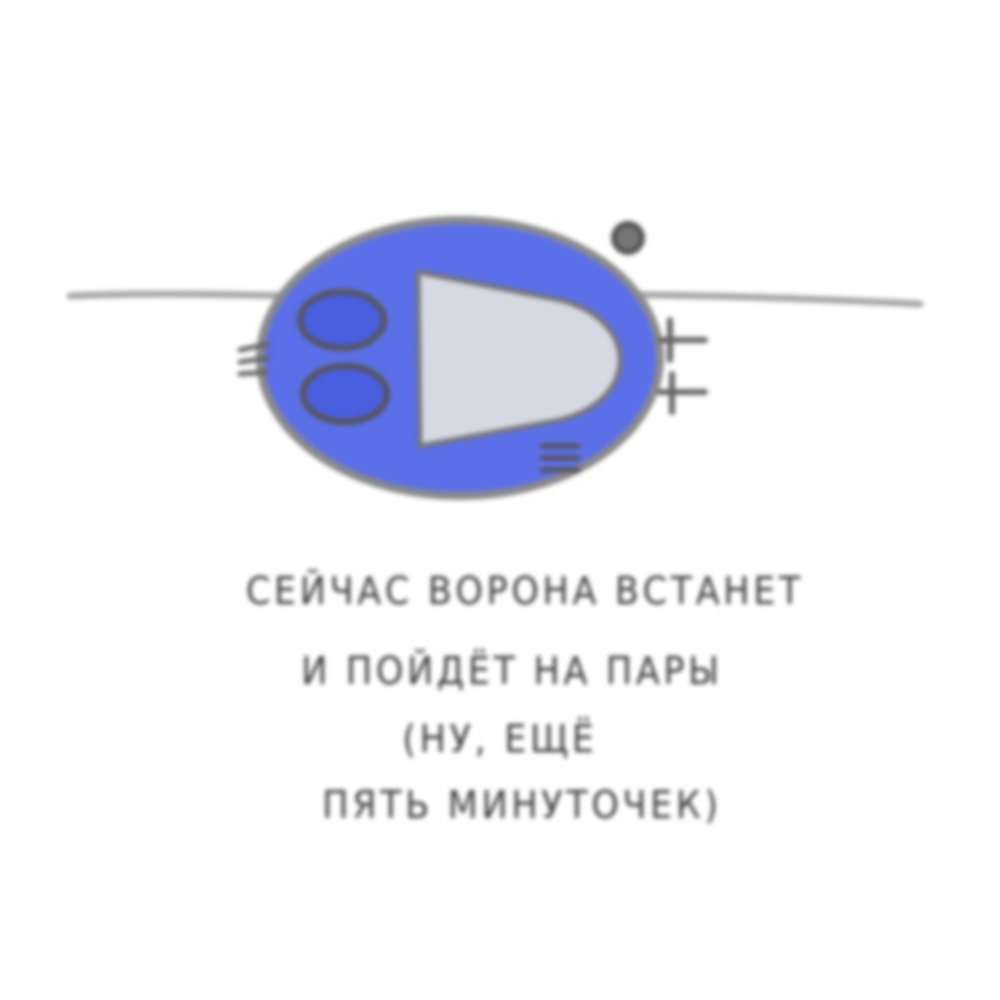 This screenshot has width=1000, height=1000. I want to click on caption-line-2: И ПОЙДЁТ НА ПАРЫ, so click(512, 671).